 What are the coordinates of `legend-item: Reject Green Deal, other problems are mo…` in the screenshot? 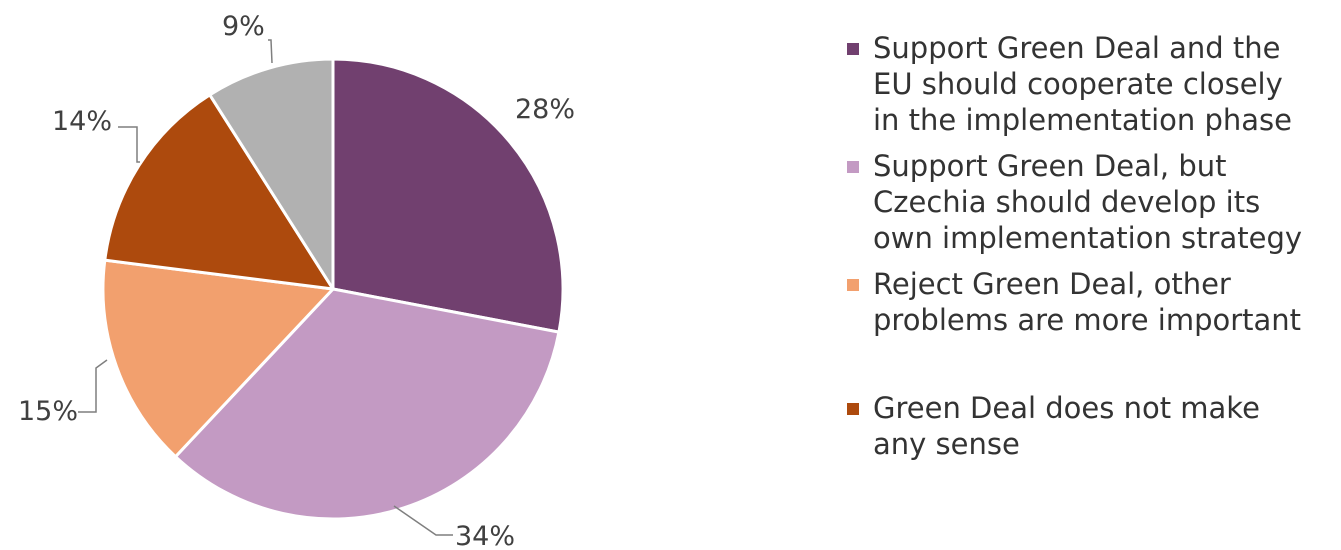 It's located at (1092, 302).